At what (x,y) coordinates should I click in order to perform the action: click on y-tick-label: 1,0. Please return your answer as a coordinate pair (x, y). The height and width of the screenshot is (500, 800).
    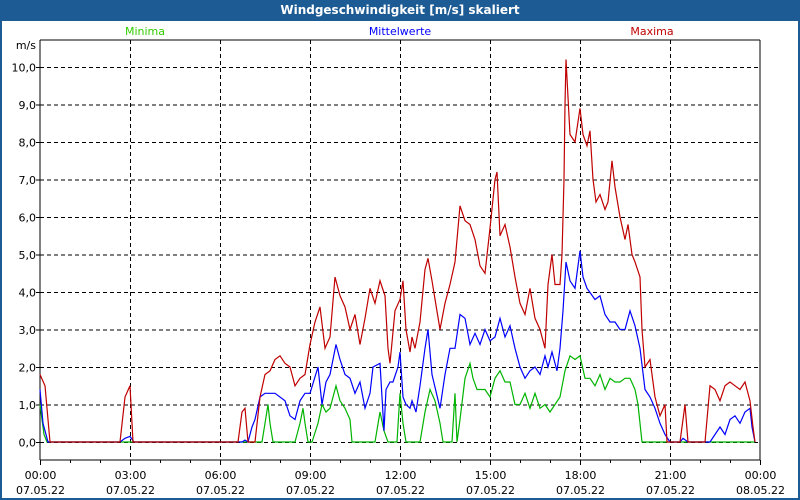
    Looking at the image, I should click on (28, 405).